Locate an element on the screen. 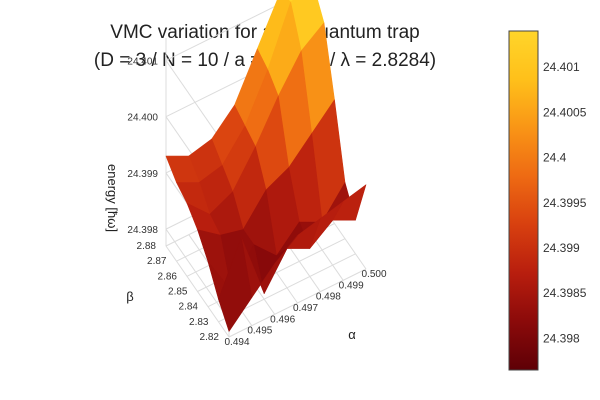  colorbar-tick-label: 24.4 is located at coordinates (555, 158).